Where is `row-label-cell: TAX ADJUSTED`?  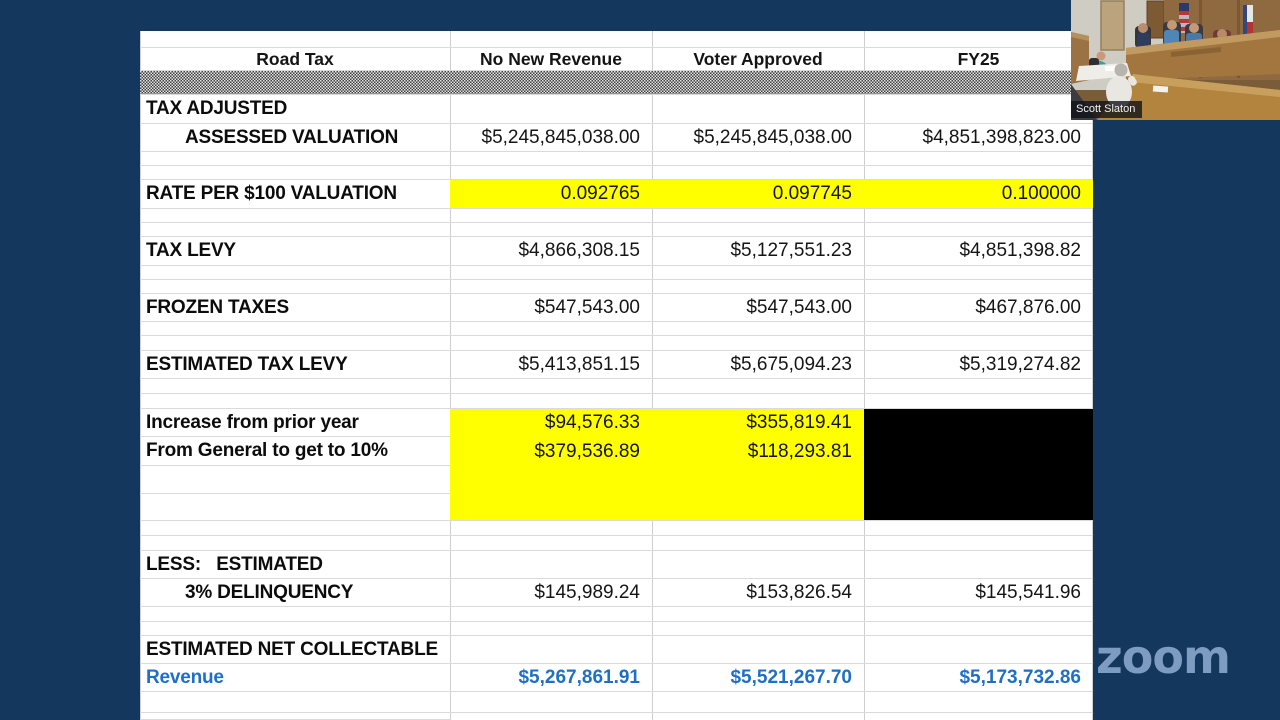
row-label-cell: TAX ADJUSTED is located at coordinates (217, 108).